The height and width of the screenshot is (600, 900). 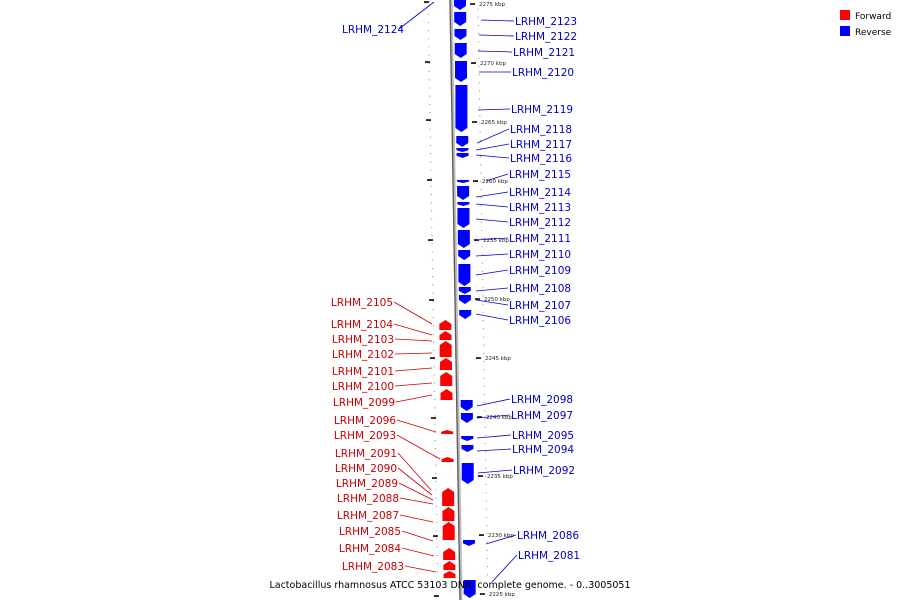 What do you see at coordinates (382, 340) in the screenshot?
I see `forward-gene-label: LRHM_2103` at bounding box center [382, 340].